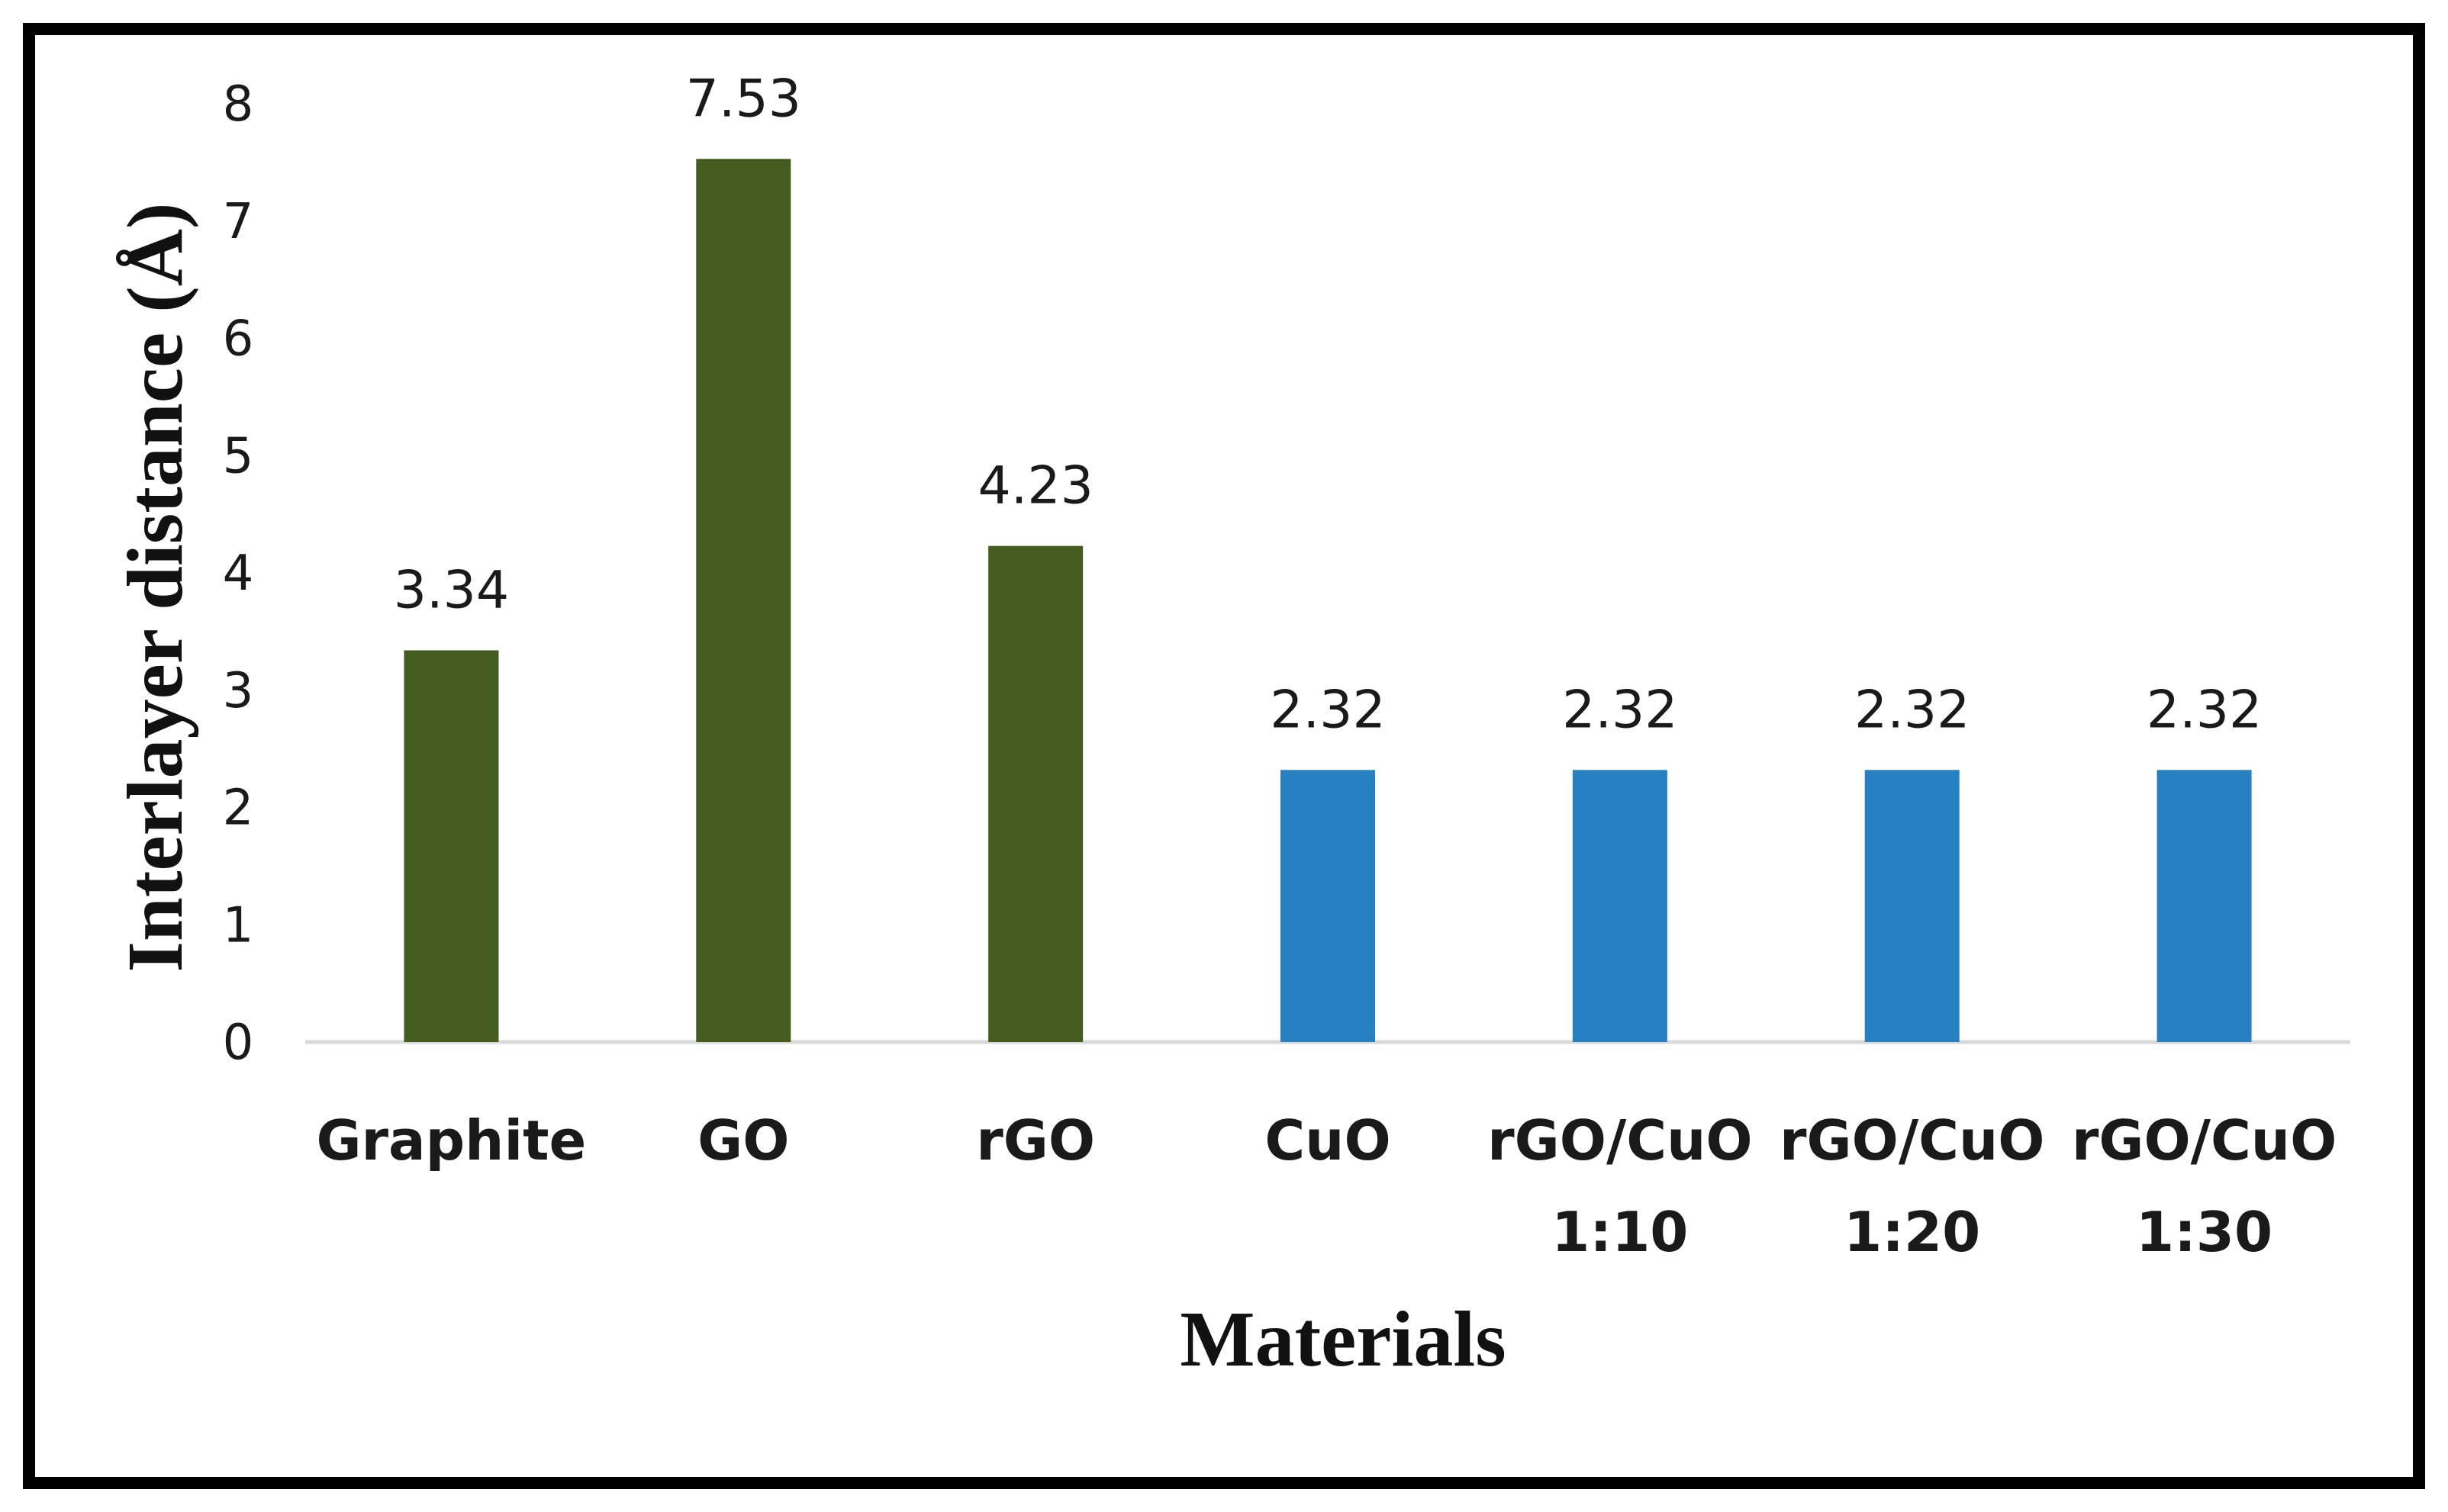 The image size is (2448, 1512). I want to click on category-label-2-line-1: GO, so click(743, 1141).